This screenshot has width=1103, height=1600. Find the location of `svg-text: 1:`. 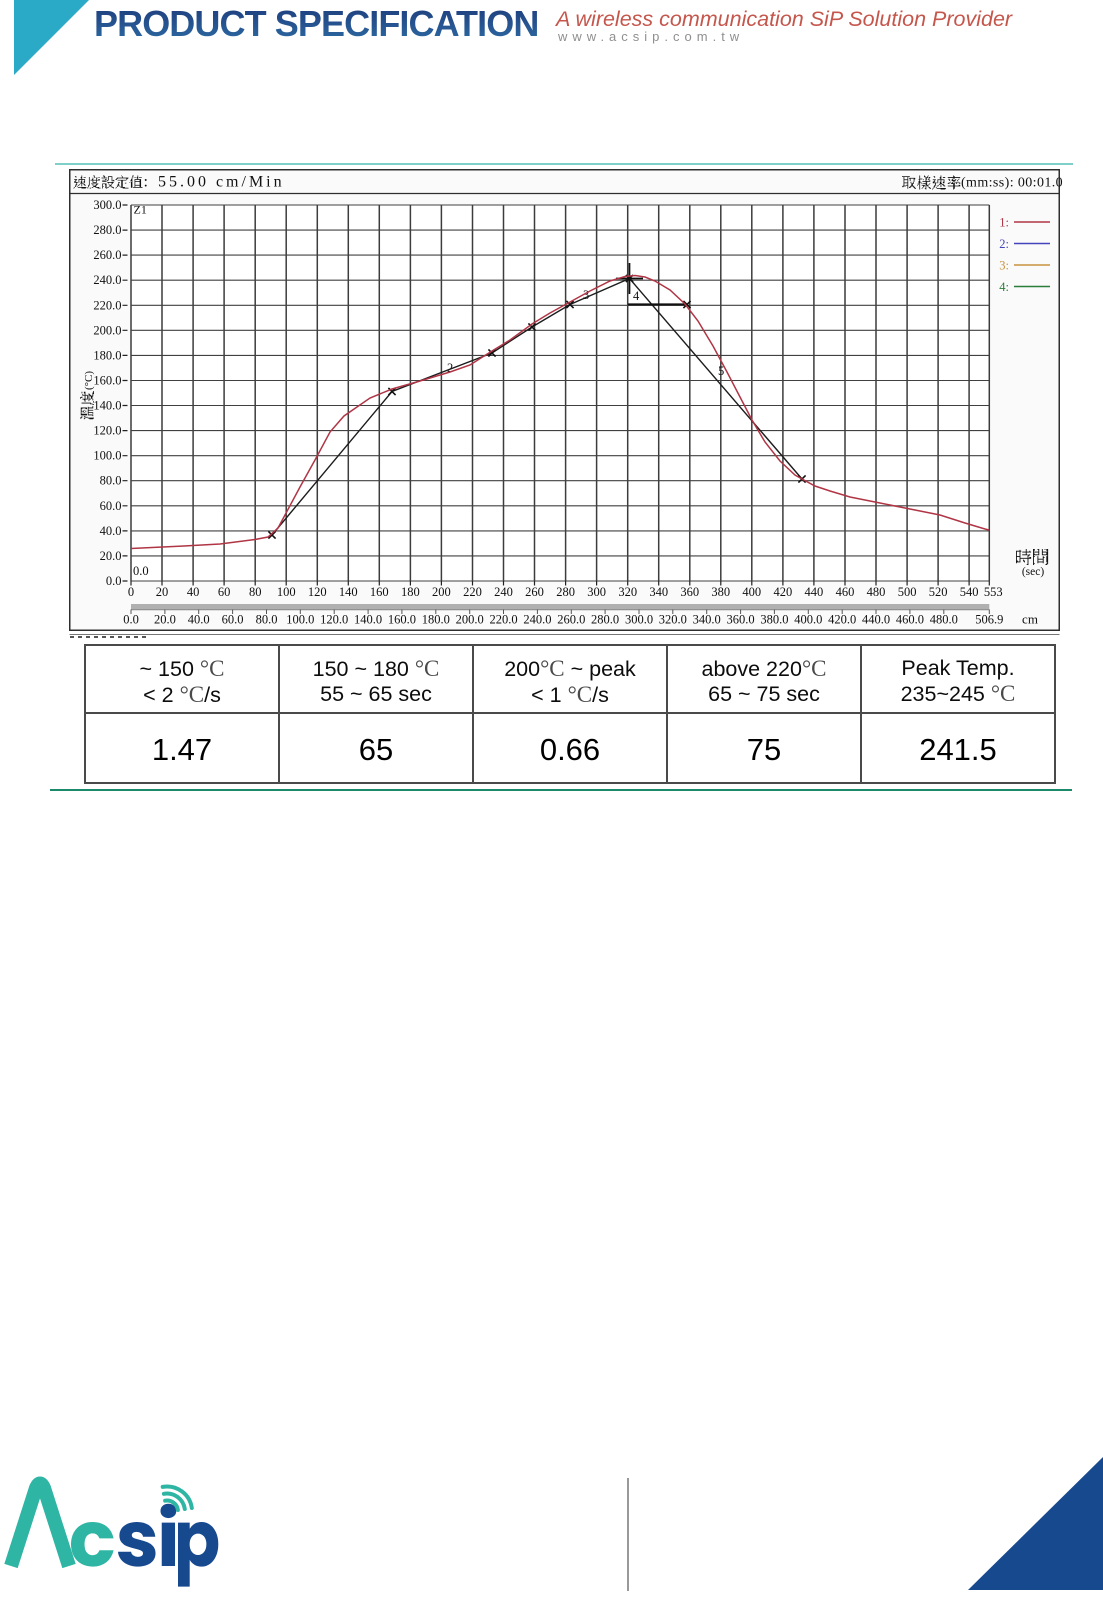

svg-text: 1: is located at coordinates (1004, 223).